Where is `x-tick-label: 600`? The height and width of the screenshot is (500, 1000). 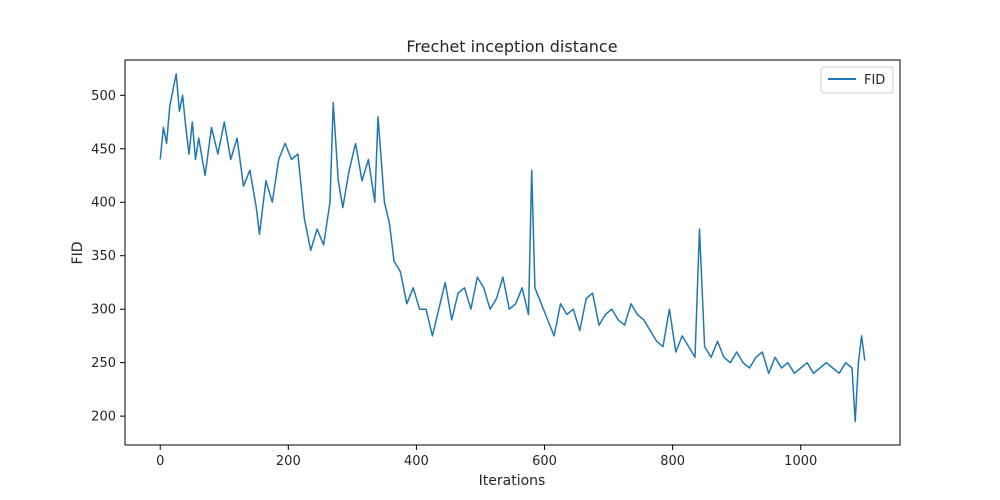 x-tick-label: 600 is located at coordinates (544, 461).